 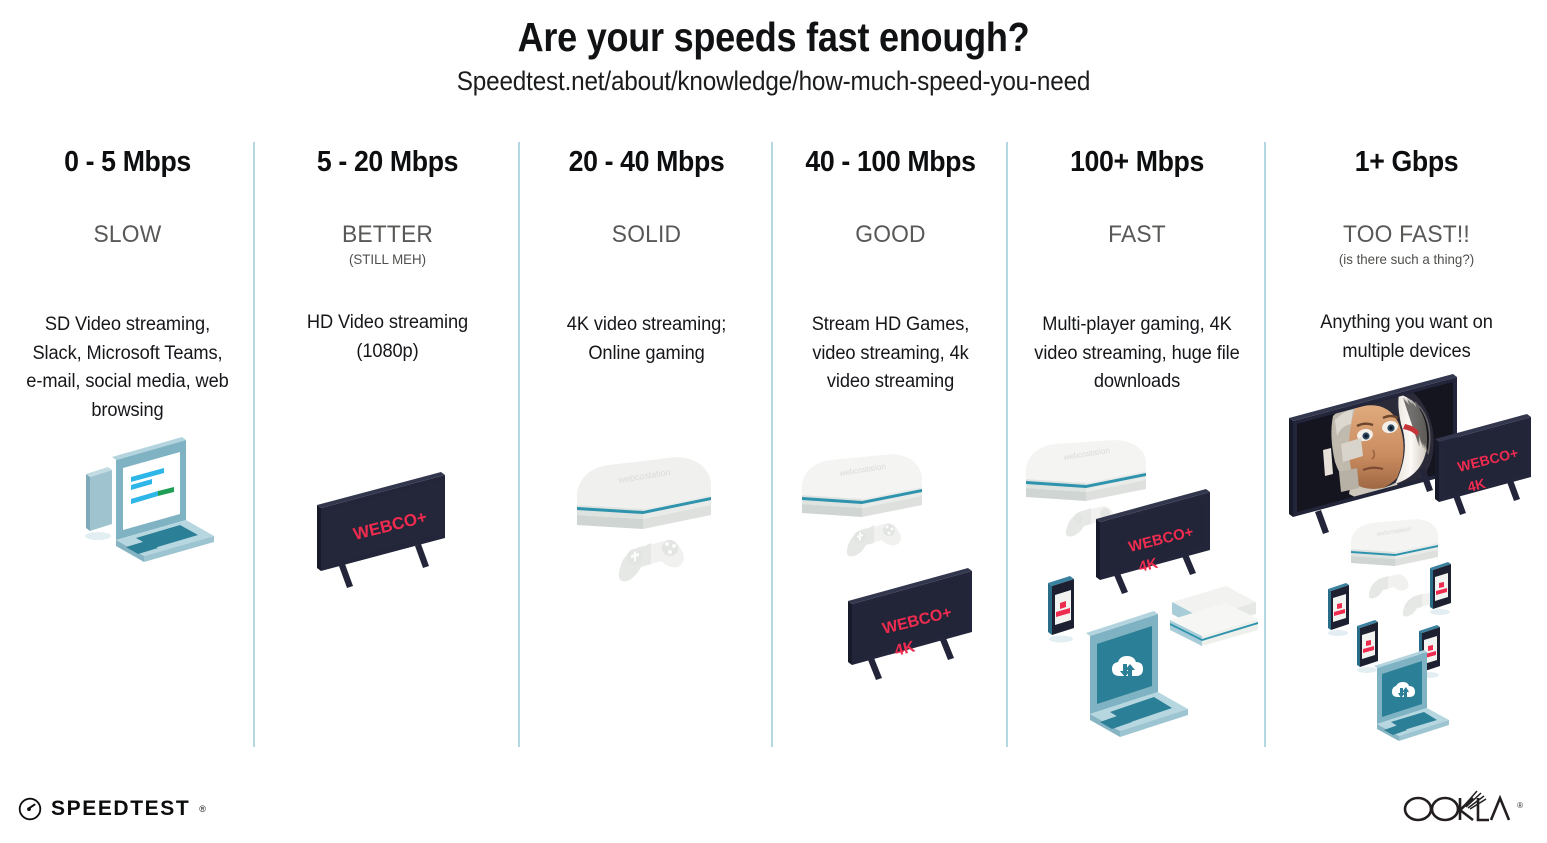 What do you see at coordinates (1373, 454) in the screenshot?
I see `tv-astronaut-icon` at bounding box center [1373, 454].